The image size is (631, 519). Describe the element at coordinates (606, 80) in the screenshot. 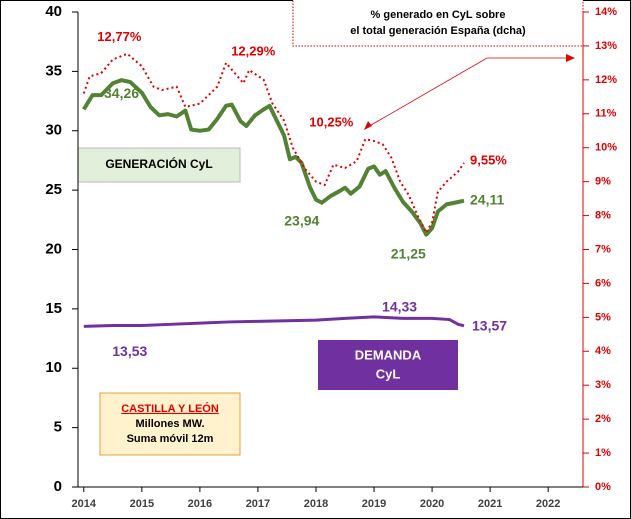

I see `y2-tick-label: 12%` at that location.